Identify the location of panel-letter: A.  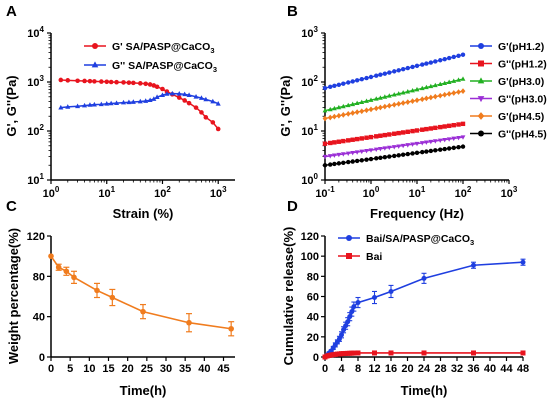
(11, 11).